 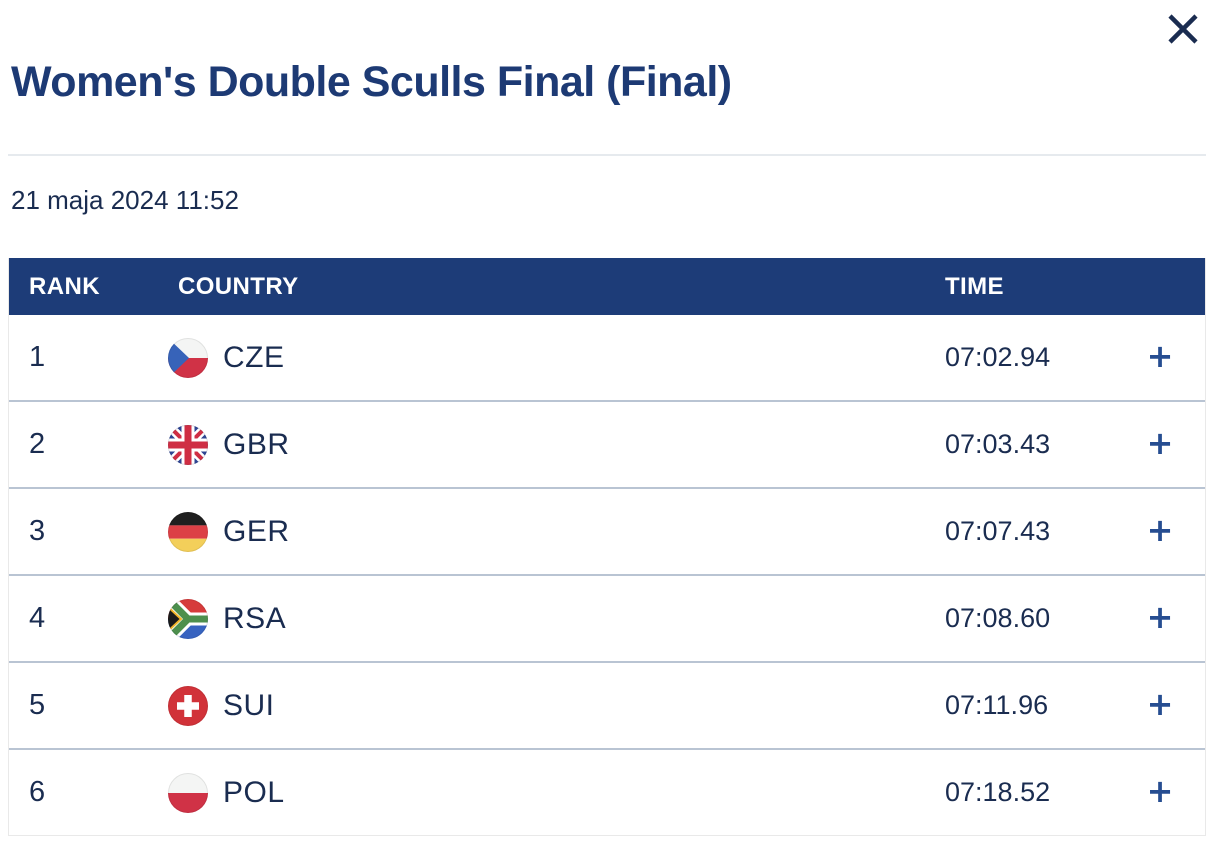 What do you see at coordinates (998, 357) in the screenshot?
I see `time-value: 07:02.94` at bounding box center [998, 357].